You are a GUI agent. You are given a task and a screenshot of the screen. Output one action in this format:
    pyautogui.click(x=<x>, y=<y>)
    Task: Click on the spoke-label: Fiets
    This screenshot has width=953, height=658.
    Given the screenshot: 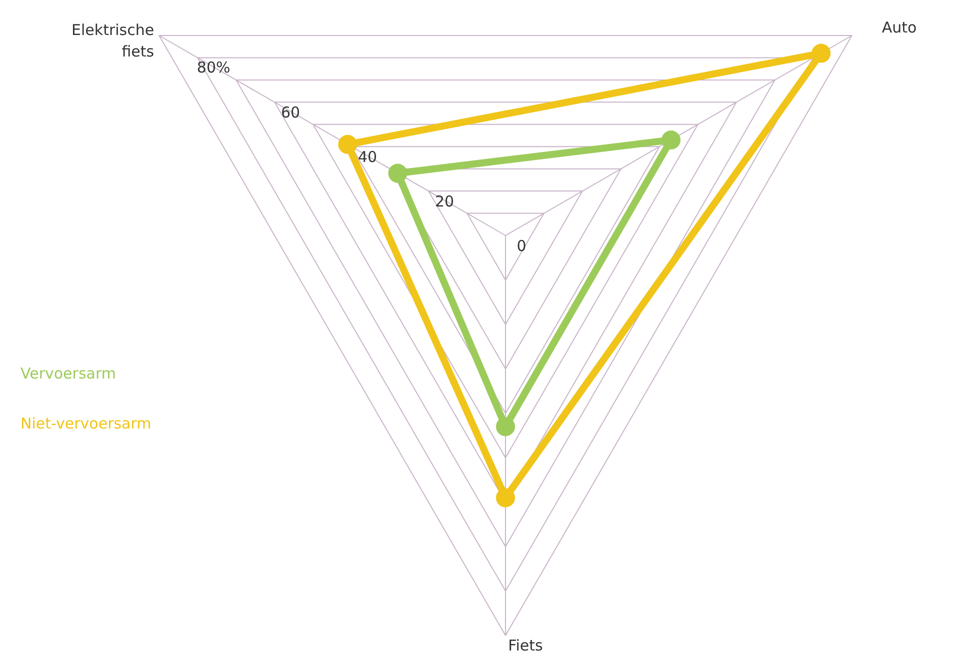 What is the action you would take?
    pyautogui.click(x=525, y=645)
    